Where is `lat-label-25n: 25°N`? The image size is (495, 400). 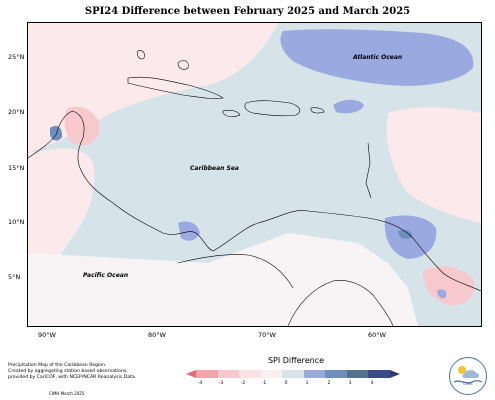 lat-label-25n: 25°N is located at coordinates (16, 57).